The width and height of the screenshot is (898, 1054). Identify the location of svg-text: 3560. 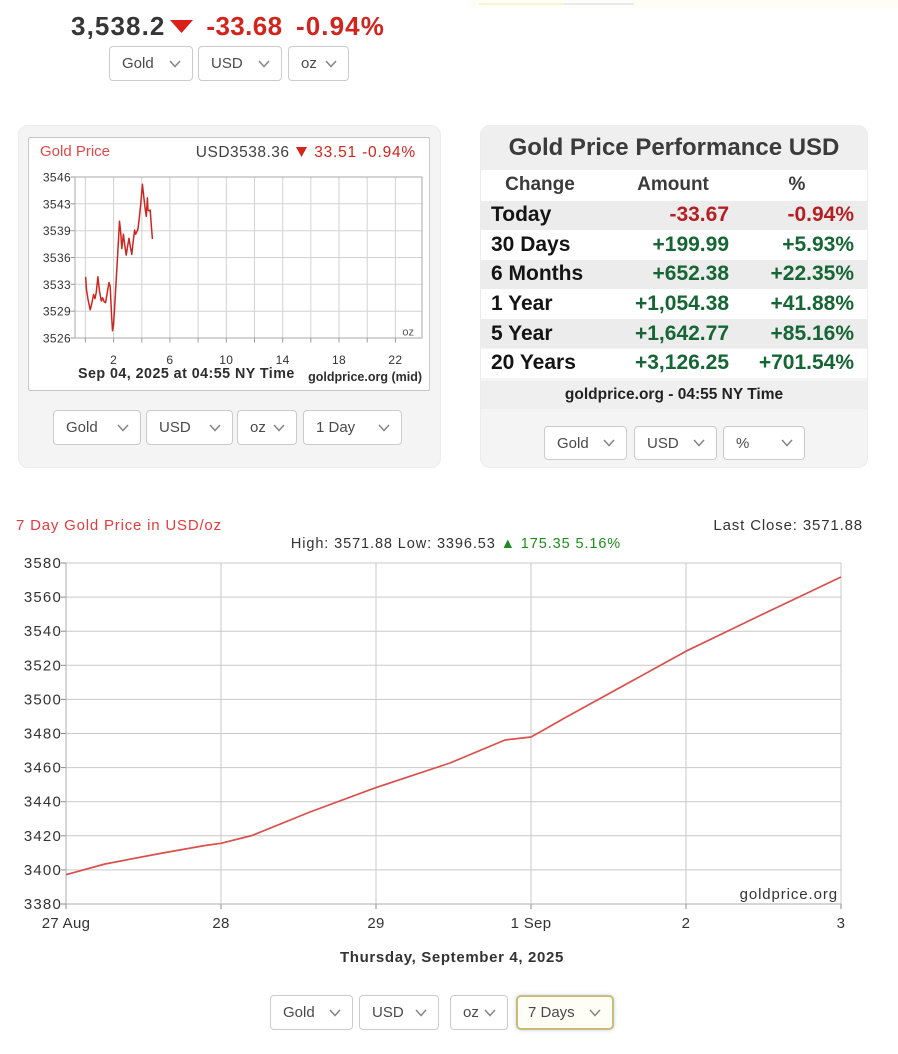
(43, 597).